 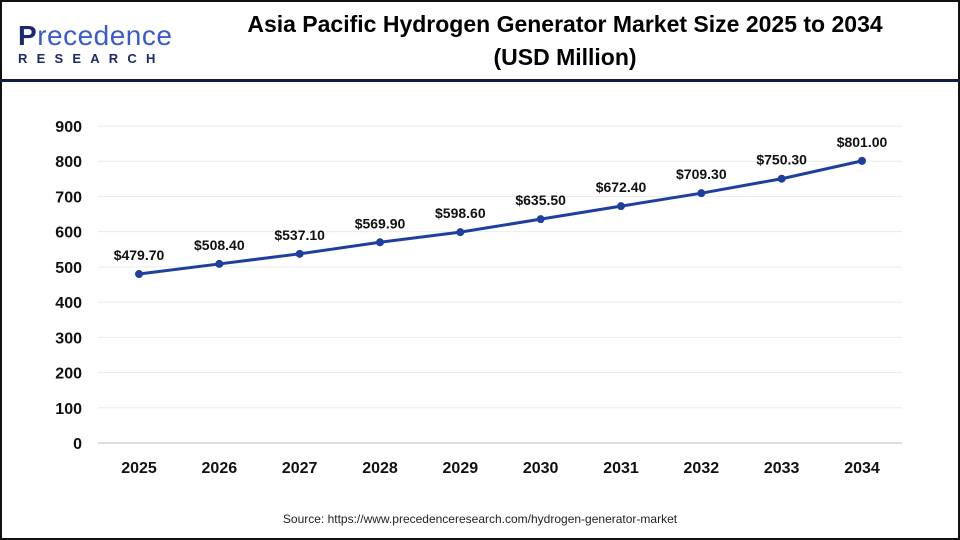 What do you see at coordinates (139, 255) in the screenshot?
I see `data-label: $479.70` at bounding box center [139, 255].